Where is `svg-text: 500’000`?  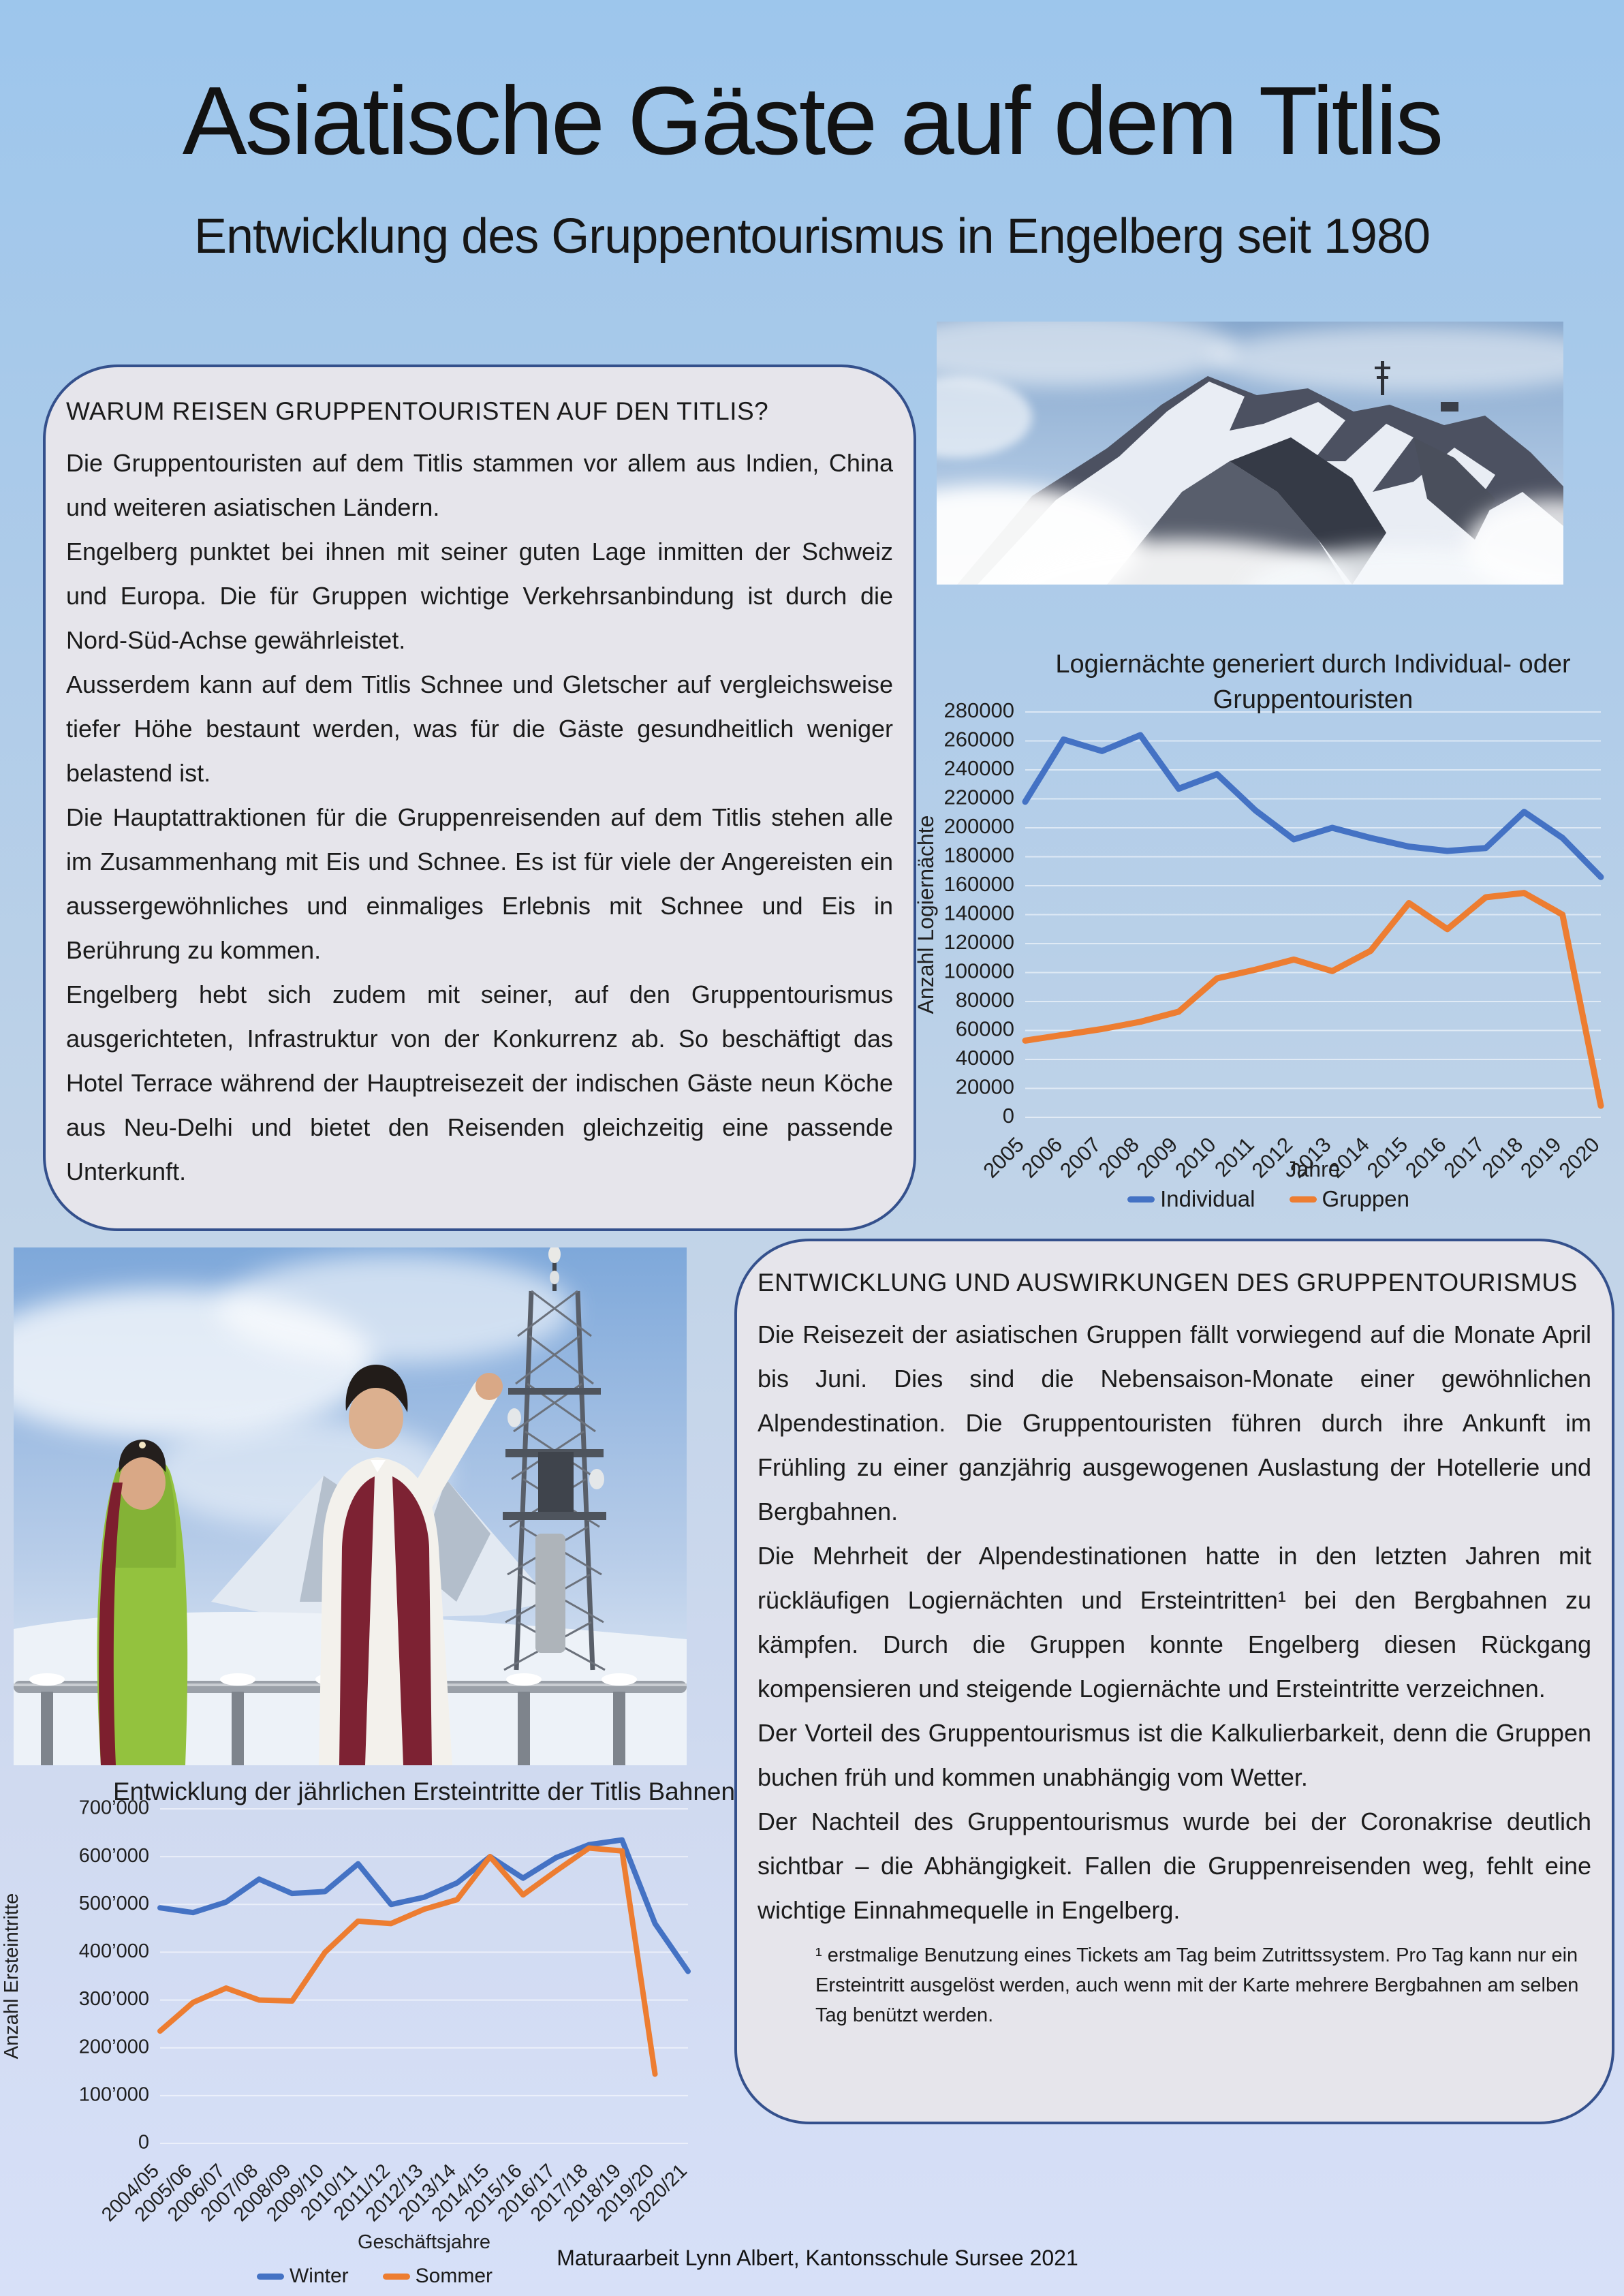 svg-text: 500’000 is located at coordinates (114, 1904).